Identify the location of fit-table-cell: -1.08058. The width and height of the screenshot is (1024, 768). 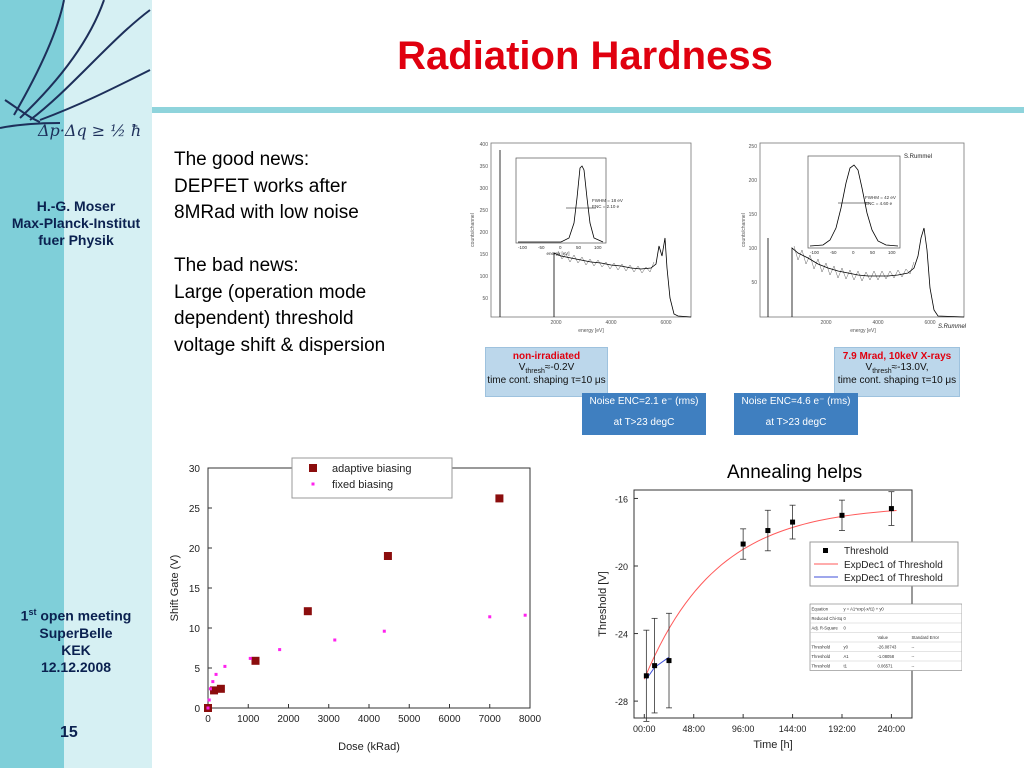
(886, 656).